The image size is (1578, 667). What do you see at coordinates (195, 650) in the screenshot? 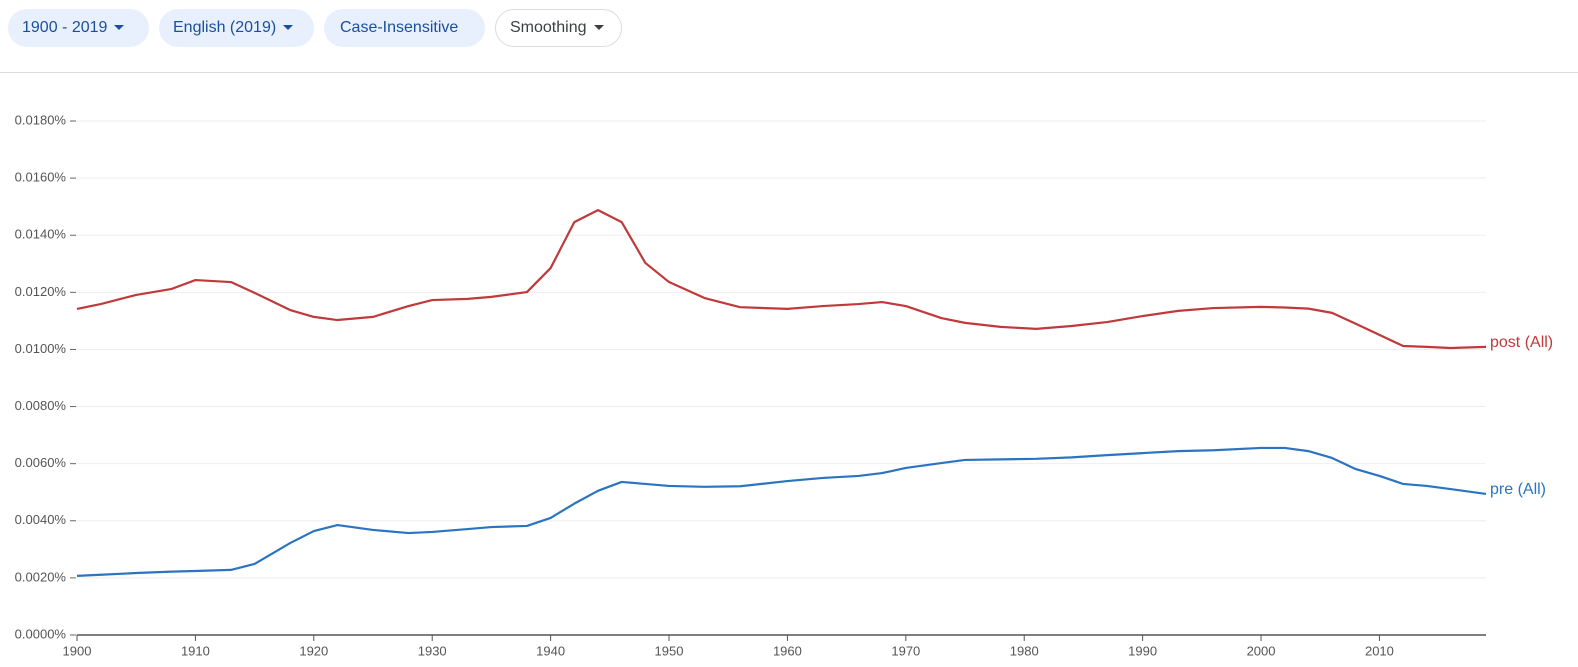
I see `x-tick-label: 1910` at bounding box center [195, 650].